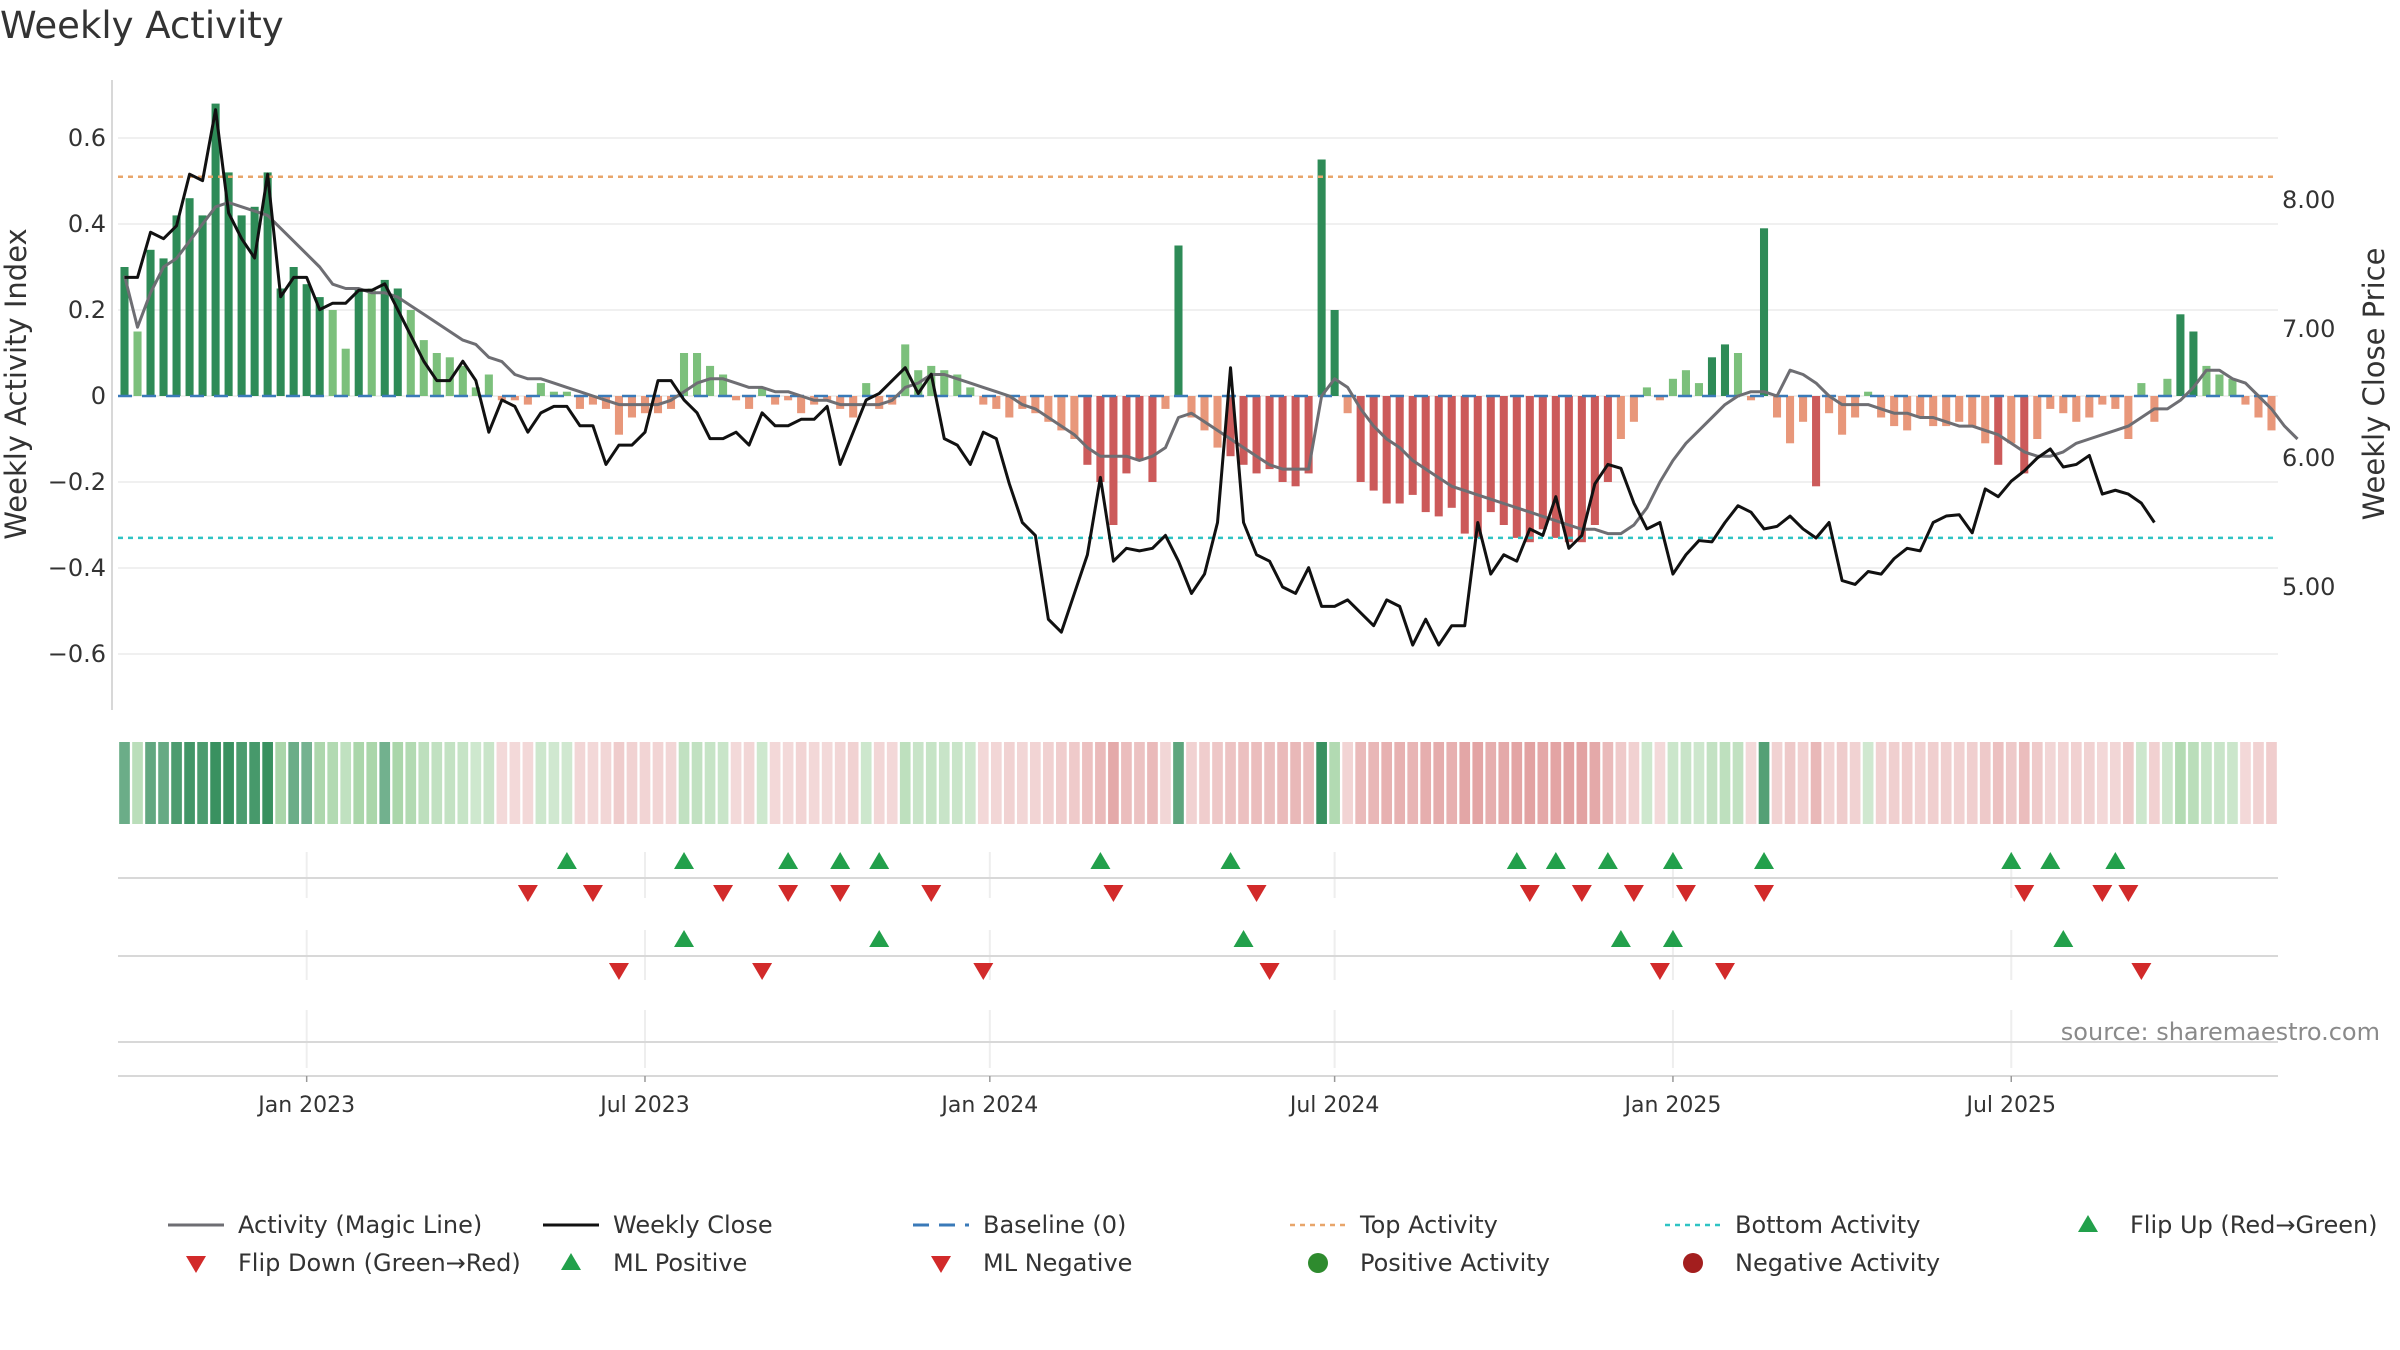 This screenshot has width=2400, height=1350. I want to click on legend-label: Weekly Close, so click(693, 1225).